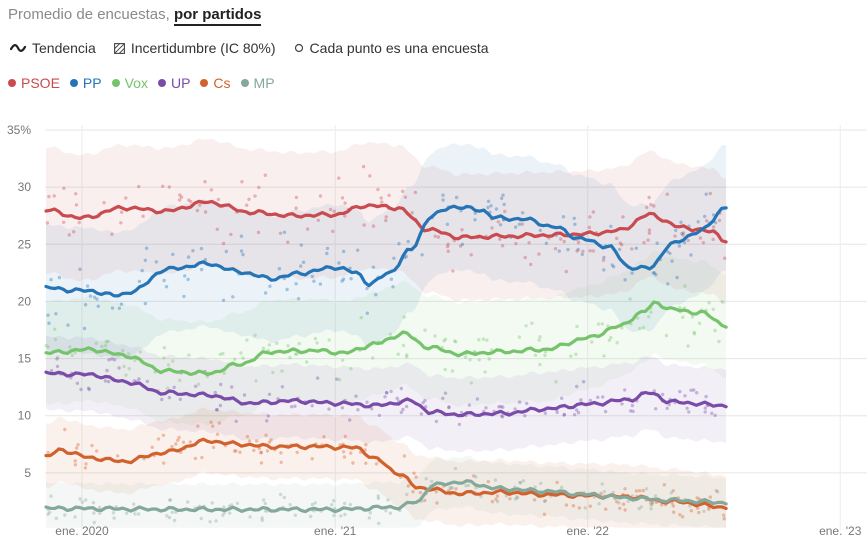 The width and height of the screenshot is (867, 545). I want to click on party-legend: PSOE PP Vox UP Cs MP, so click(146, 83).